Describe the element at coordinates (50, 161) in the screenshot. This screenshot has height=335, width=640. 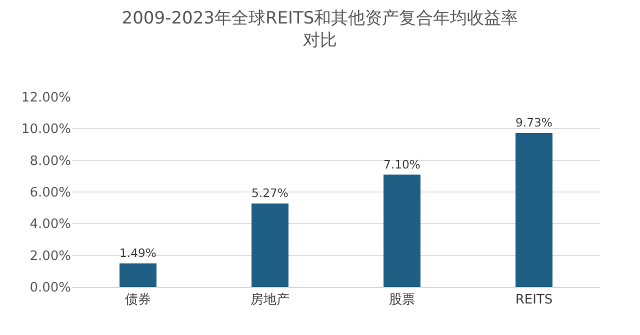
I see `y-tick-label: 8.00%` at that location.